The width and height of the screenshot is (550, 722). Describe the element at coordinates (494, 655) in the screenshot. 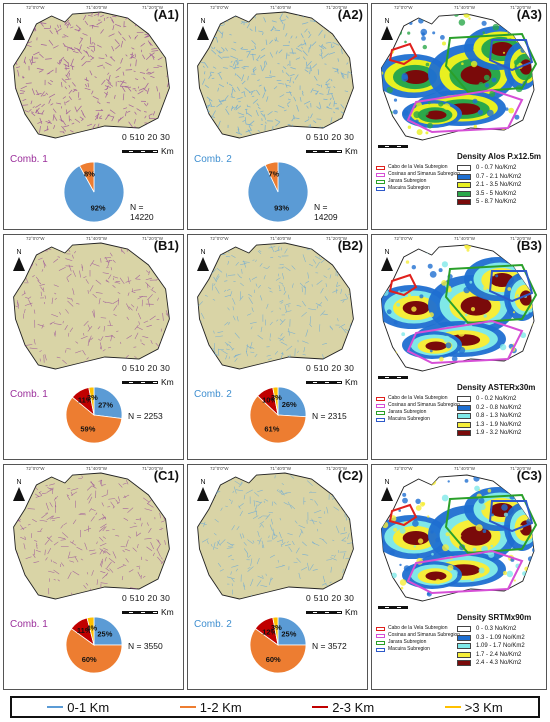

I see `density-legend-item: 1.7 - 2.4 No/Km2` at that location.